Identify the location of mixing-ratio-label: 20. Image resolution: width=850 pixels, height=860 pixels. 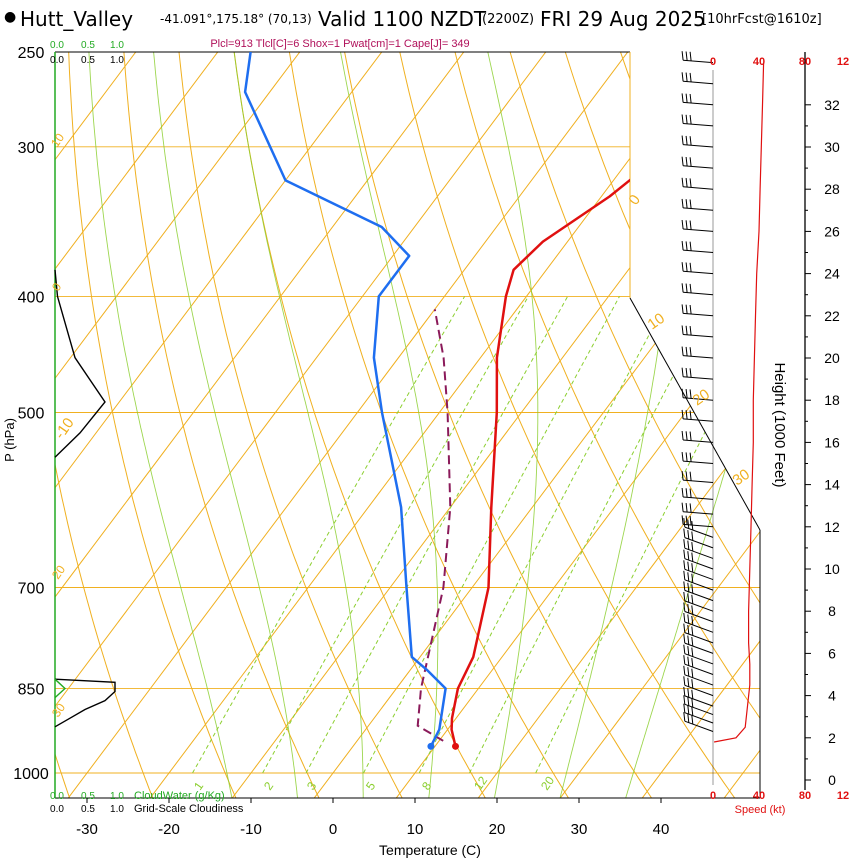
(547, 782).